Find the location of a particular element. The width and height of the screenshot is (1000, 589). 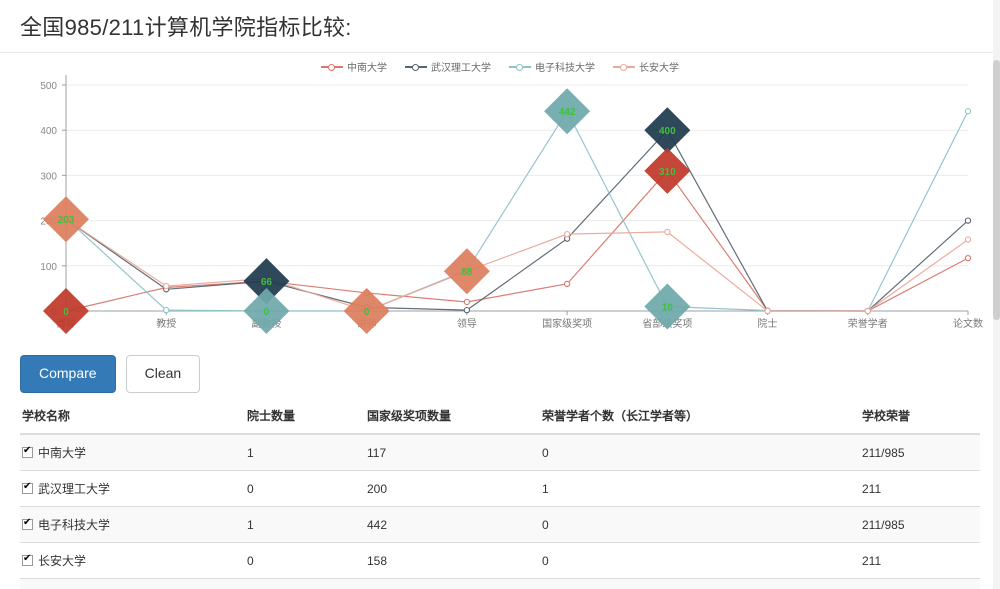

legend-item-label: 电子科技大学 is located at coordinates (565, 68).